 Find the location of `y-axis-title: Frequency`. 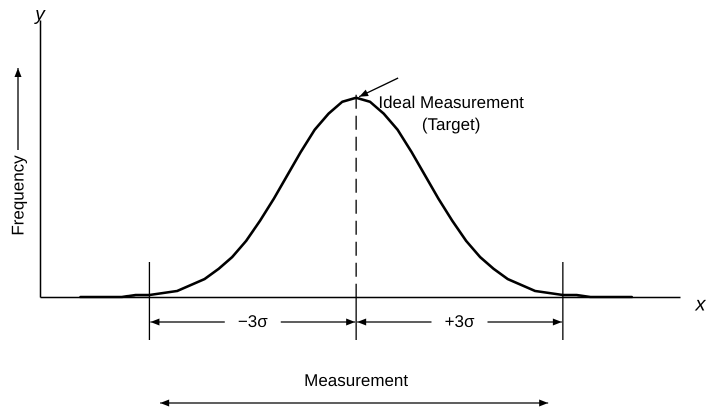

y-axis-title: Frequency is located at coordinates (18, 195).